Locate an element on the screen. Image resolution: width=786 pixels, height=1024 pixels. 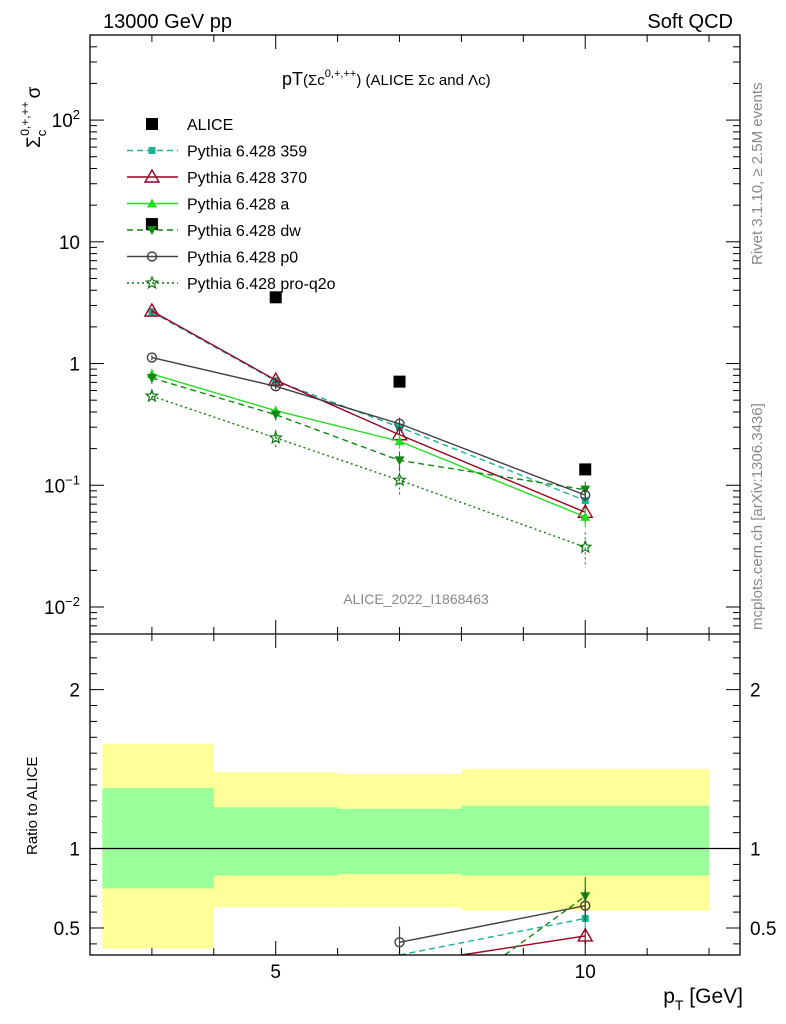
y-tick-label-2: 1 is located at coordinates (74, 365).